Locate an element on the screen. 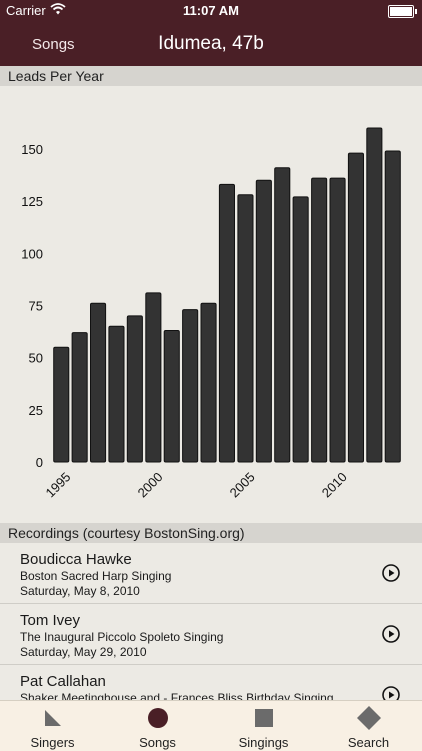  bar-2004 is located at coordinates (226, 323).